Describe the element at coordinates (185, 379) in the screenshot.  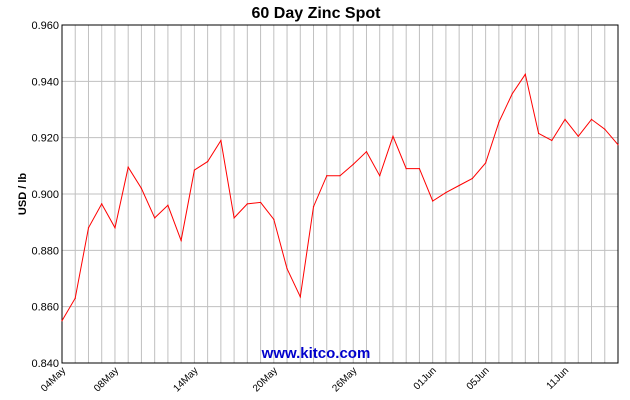
I see `x-tick-label: 14May` at that location.